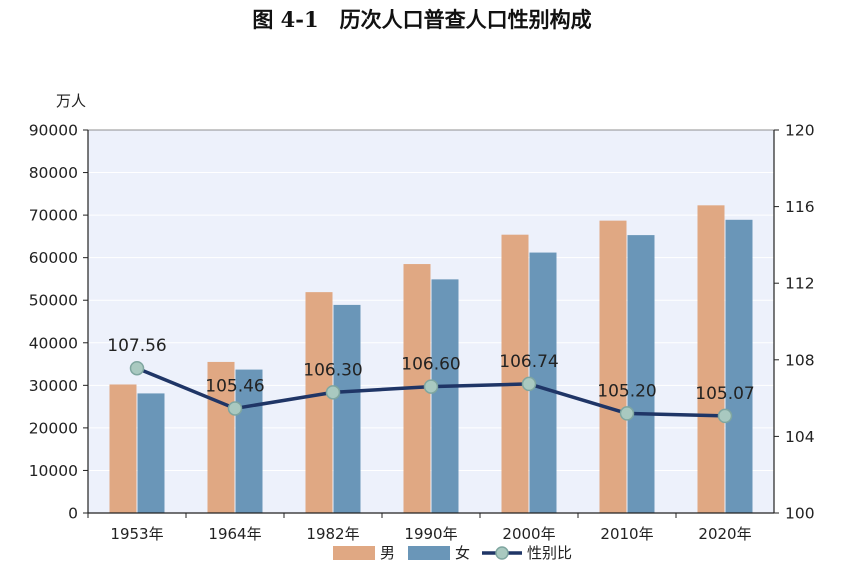  What do you see at coordinates (53, 301) in the screenshot?
I see `left-tick-label: 50000` at bounding box center [53, 301].